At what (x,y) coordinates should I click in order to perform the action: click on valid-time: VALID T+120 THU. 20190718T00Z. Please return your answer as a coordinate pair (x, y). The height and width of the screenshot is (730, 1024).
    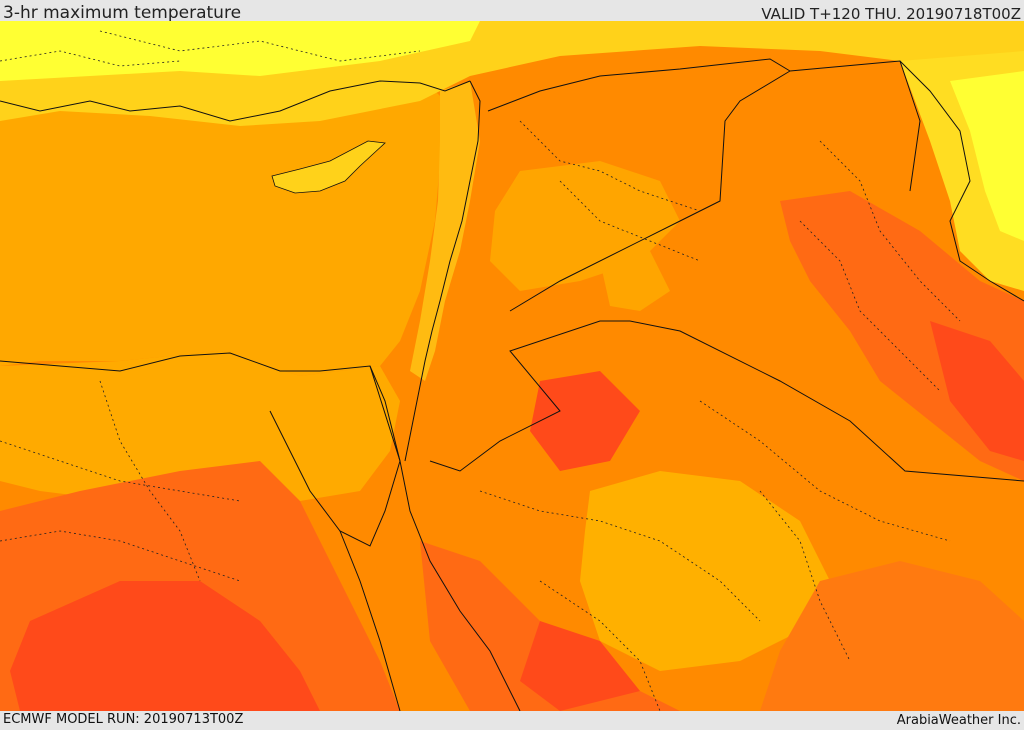
    Looking at the image, I should click on (891, 14).